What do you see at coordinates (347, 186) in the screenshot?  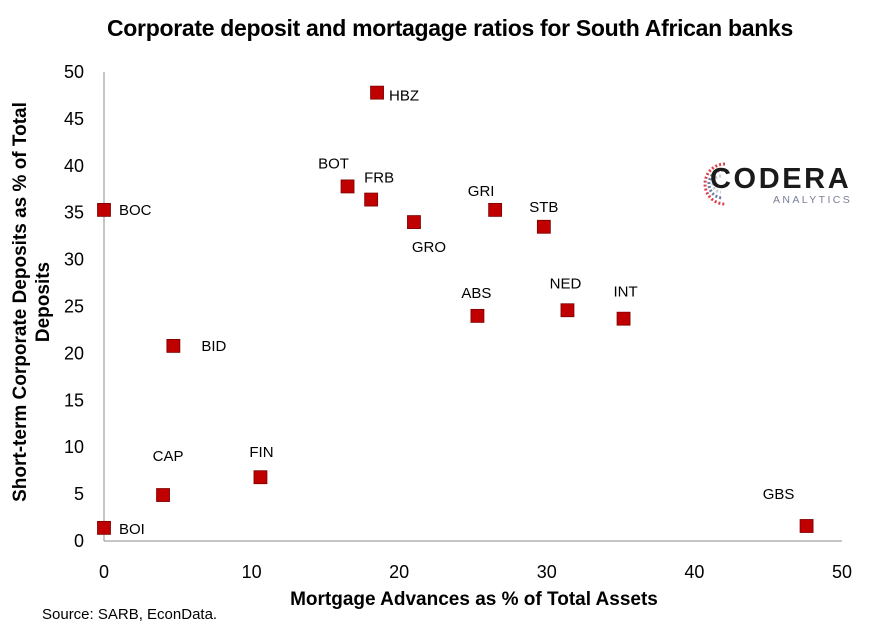 I see `data-point-bot` at bounding box center [347, 186].